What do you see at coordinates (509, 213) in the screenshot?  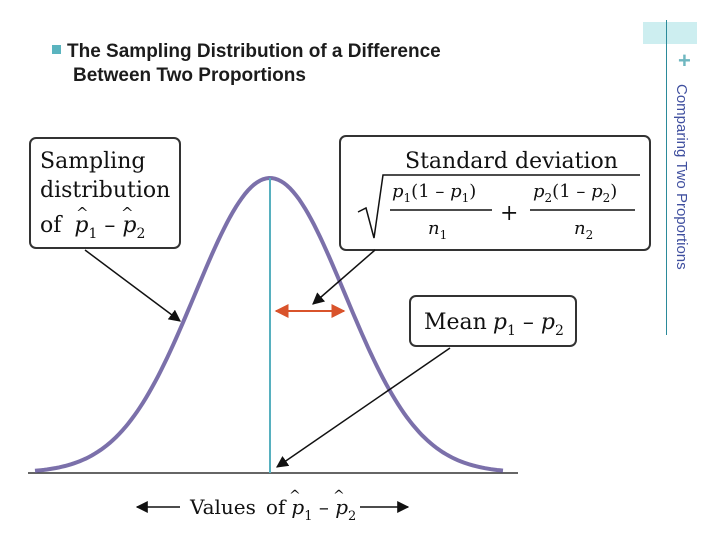 I see `plus-sign: +` at bounding box center [509, 213].